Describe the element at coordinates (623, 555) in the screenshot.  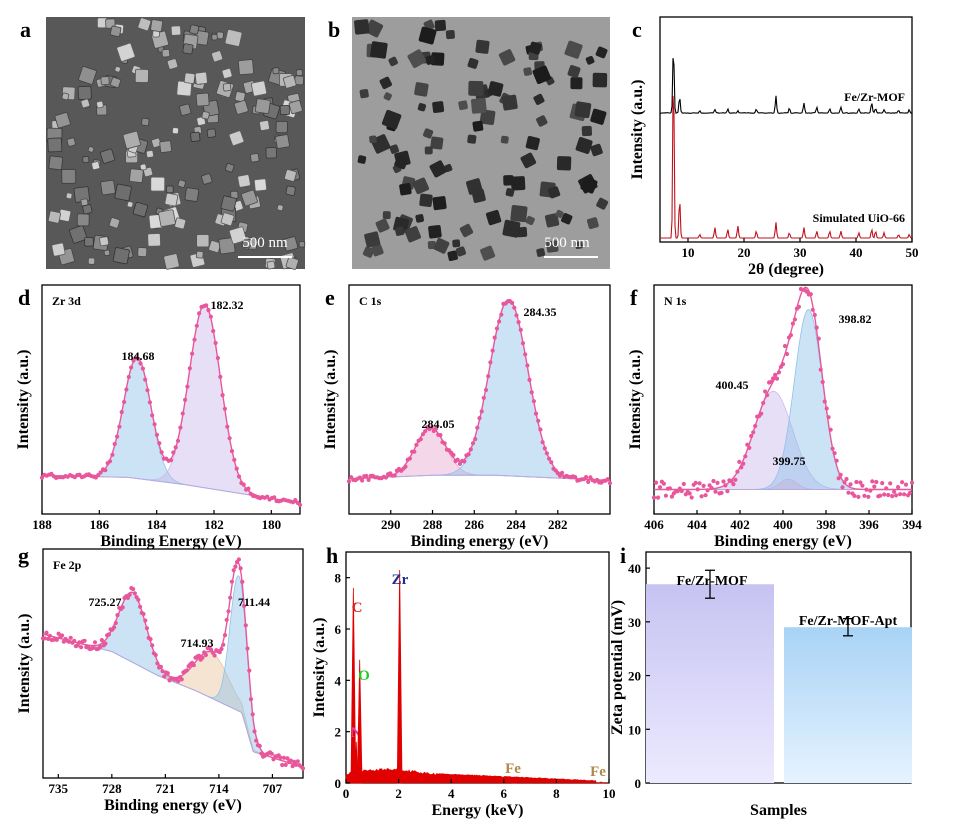
I see `panel-letter-i: i` at that location.